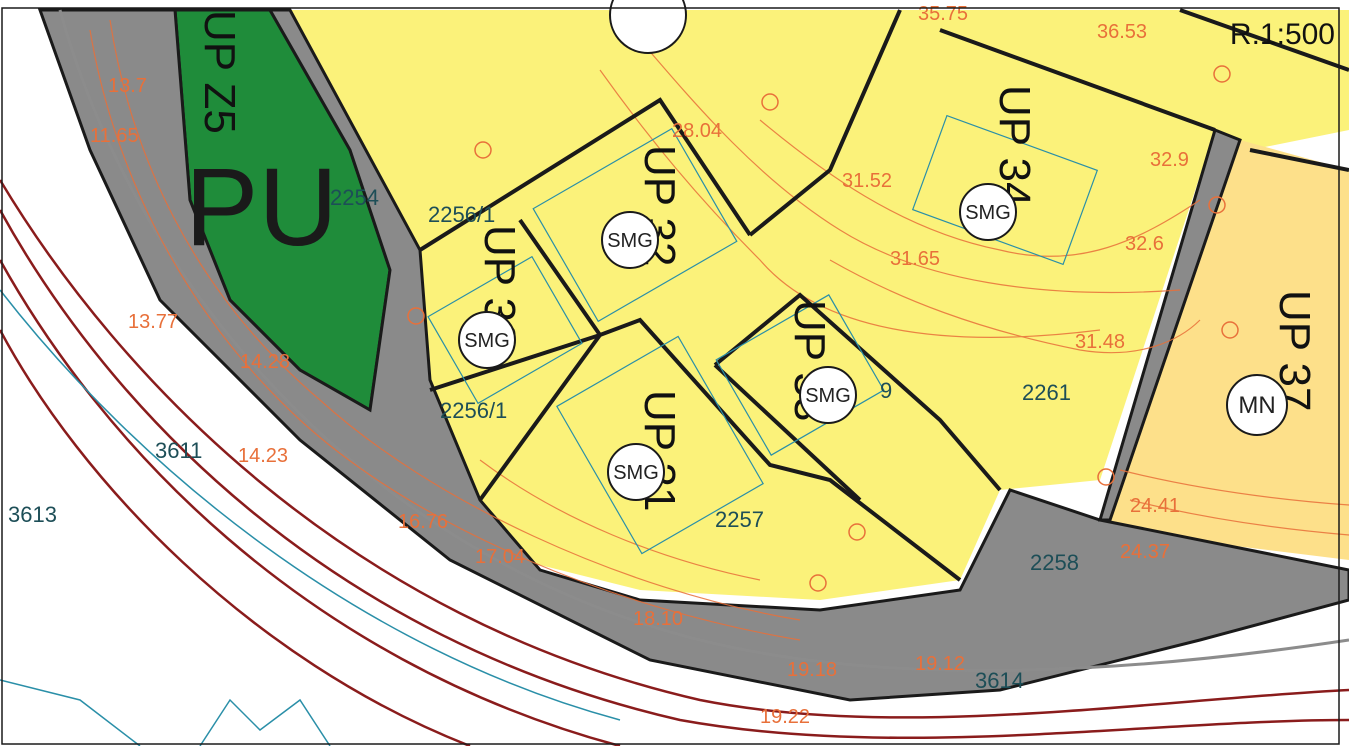  Describe the element at coordinates (999, 680) in the screenshot. I see `parcel-3614: 3614` at that location.